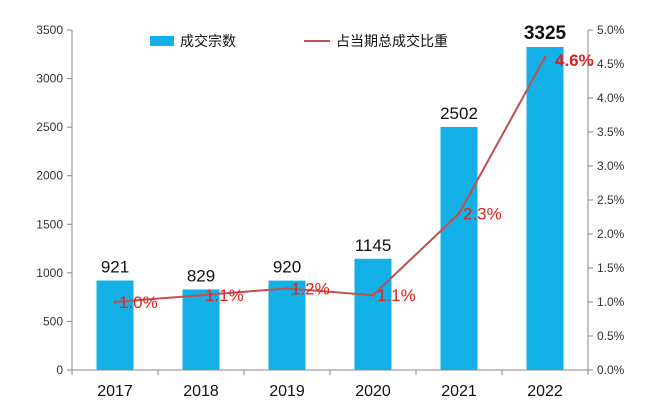 The width and height of the screenshot is (665, 410). What do you see at coordinates (49, 127) in the screenshot?
I see `left-axis-tick-label: 2500` at bounding box center [49, 127].